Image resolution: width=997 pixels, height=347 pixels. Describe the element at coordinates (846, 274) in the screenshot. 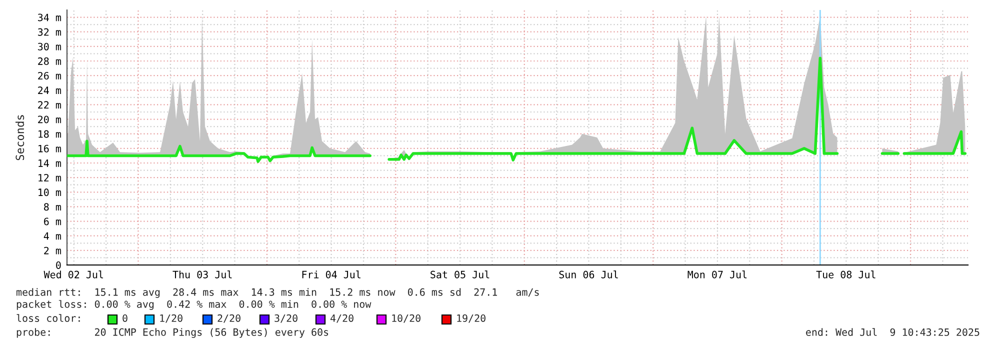

I see `x-tick-label: Tue 08 Jul` at that location.